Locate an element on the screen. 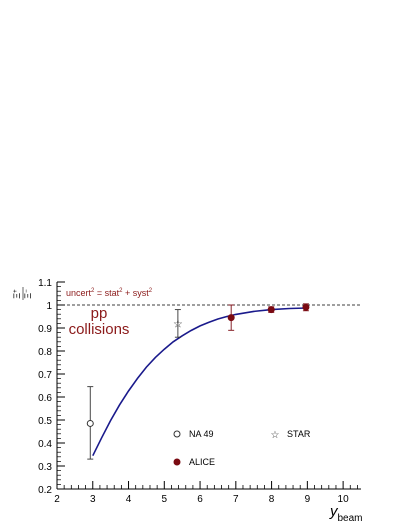 The width and height of the screenshot is (407, 532). svg-text: Ξ− is located at coordinates (28, 294).